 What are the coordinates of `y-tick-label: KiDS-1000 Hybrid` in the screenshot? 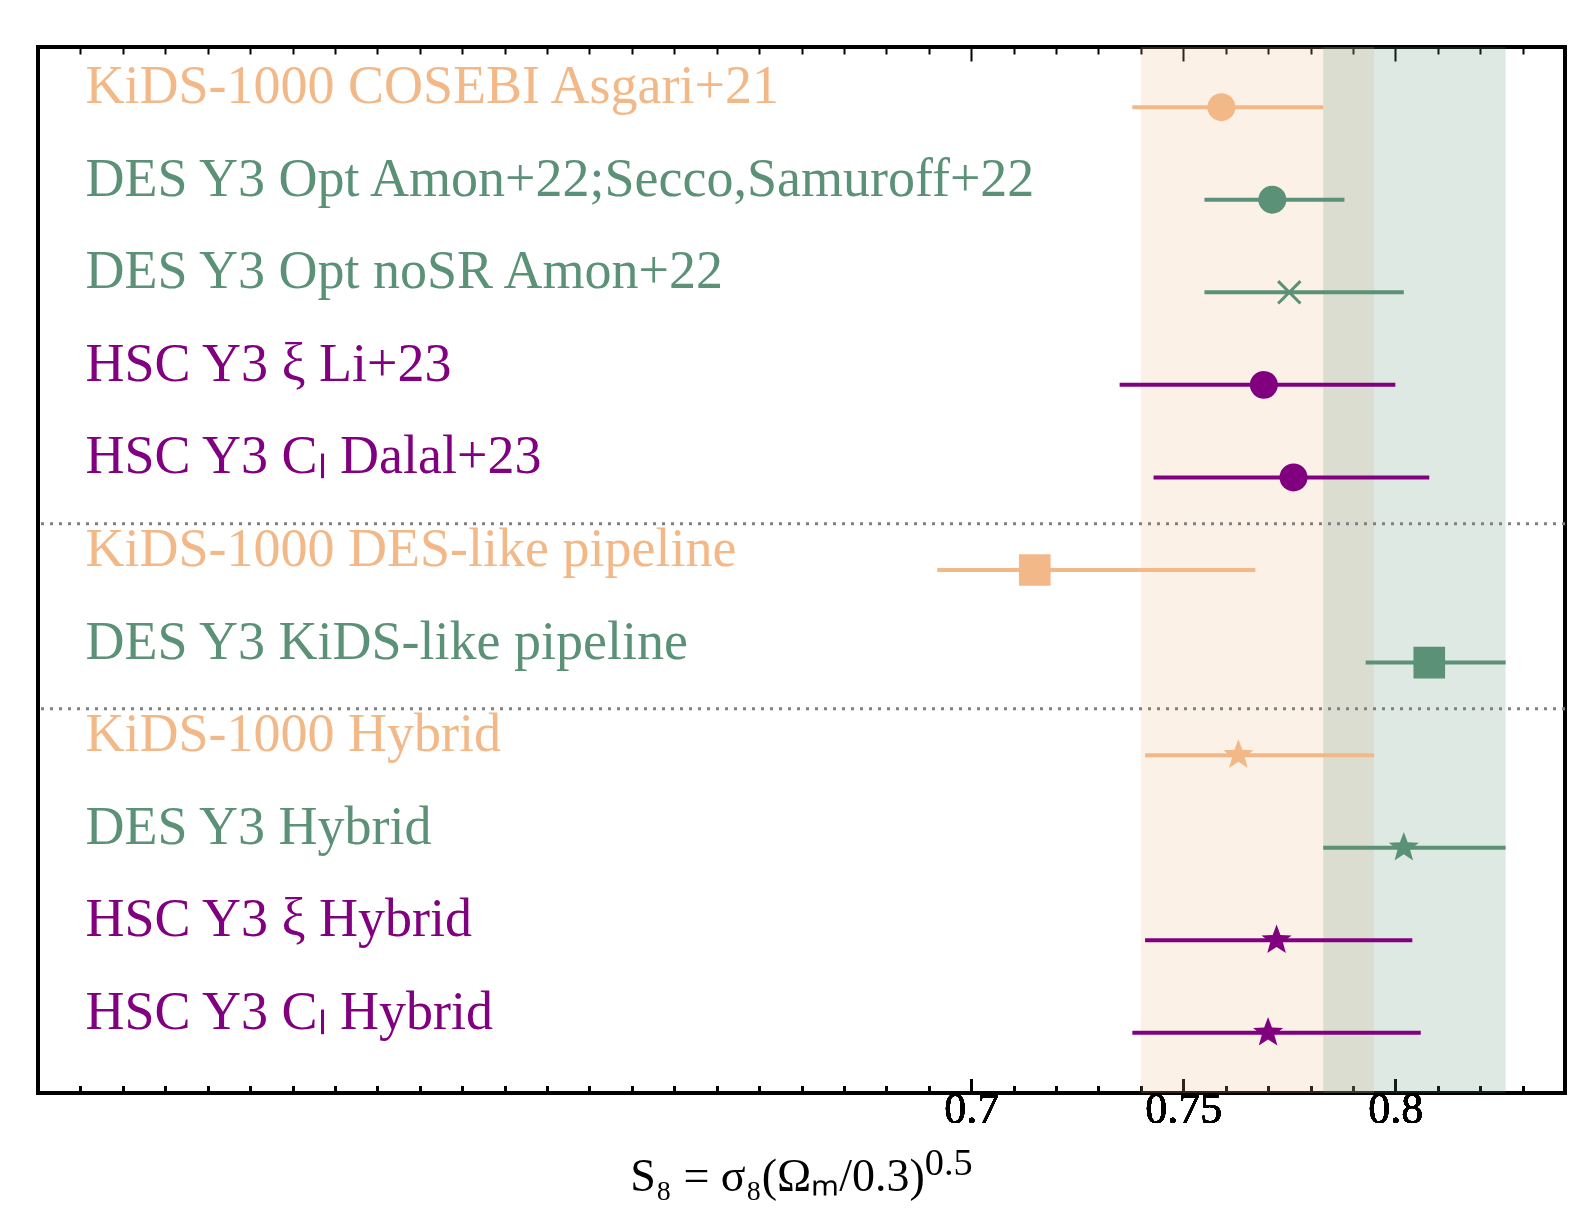 It's located at (293, 733).